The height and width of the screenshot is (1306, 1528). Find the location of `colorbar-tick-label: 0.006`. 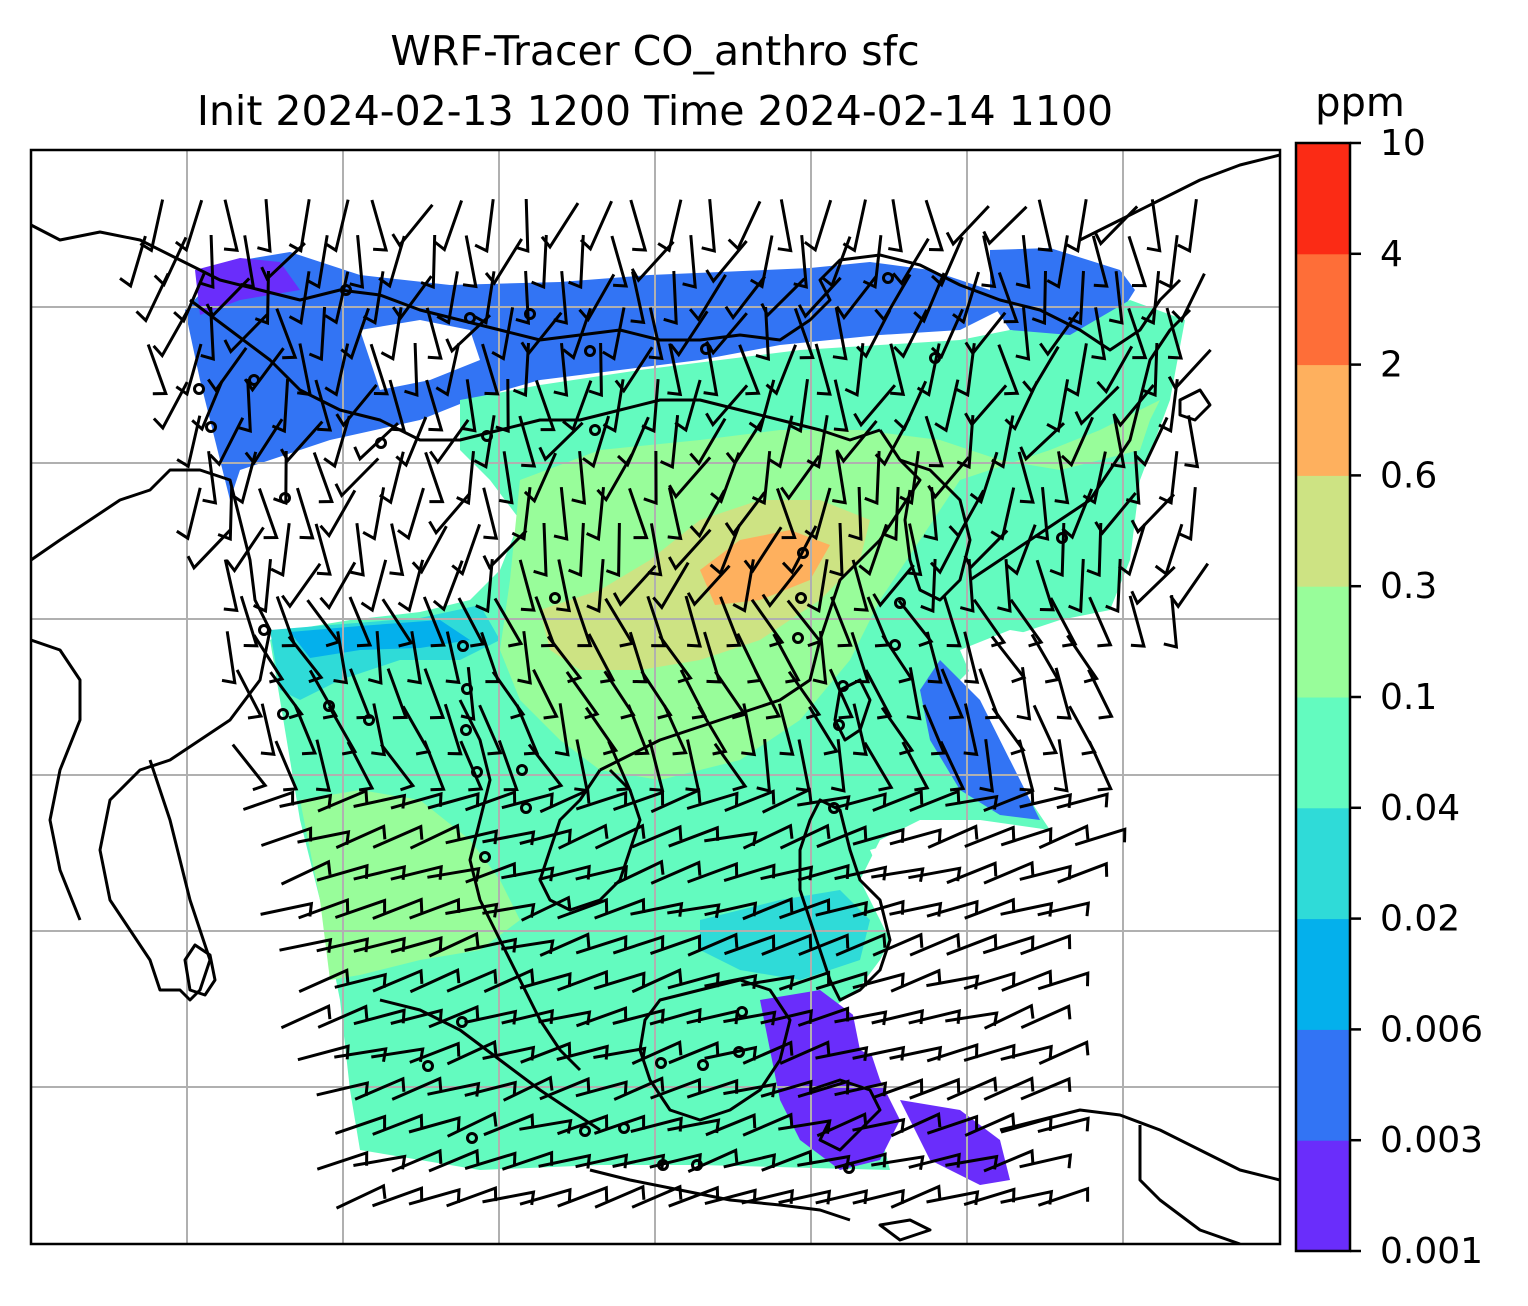

colorbar-tick-label: 0.006 is located at coordinates (1431, 1029).